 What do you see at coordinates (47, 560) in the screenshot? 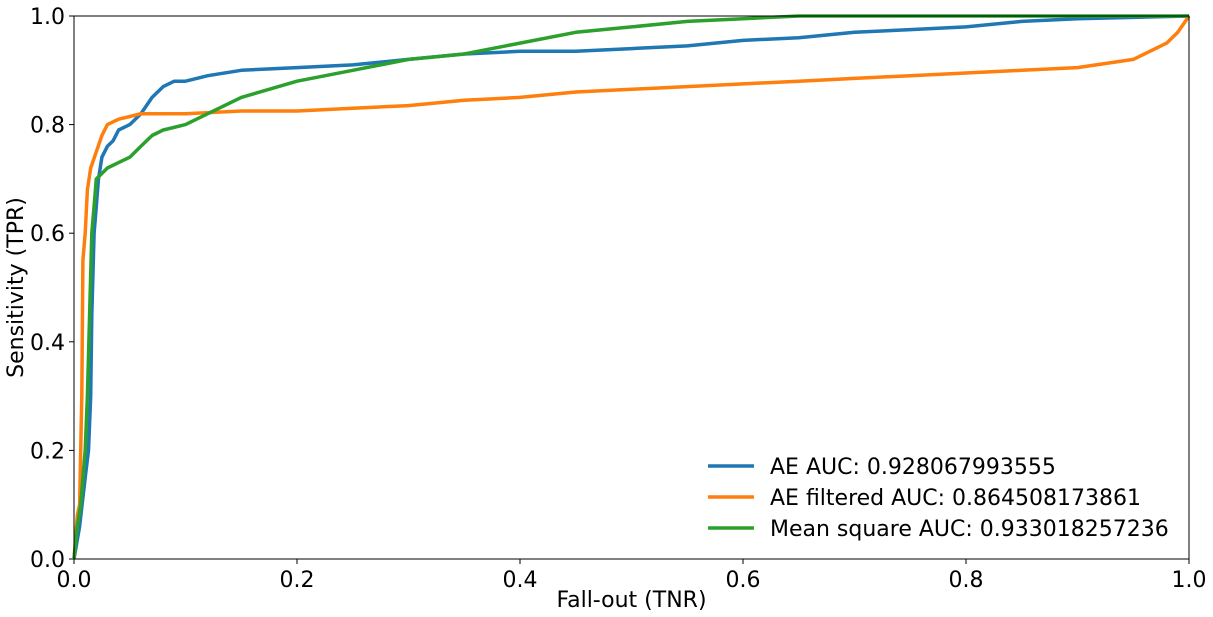
I see `y-tick-label: 0.0` at bounding box center [47, 560].